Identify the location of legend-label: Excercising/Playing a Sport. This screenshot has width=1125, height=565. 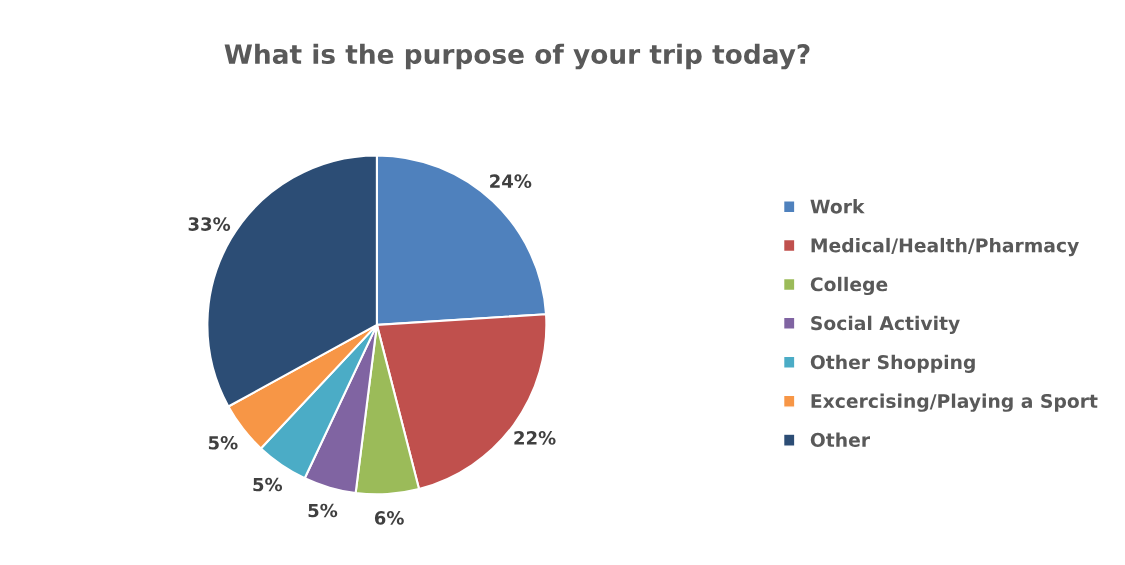
(954, 402).